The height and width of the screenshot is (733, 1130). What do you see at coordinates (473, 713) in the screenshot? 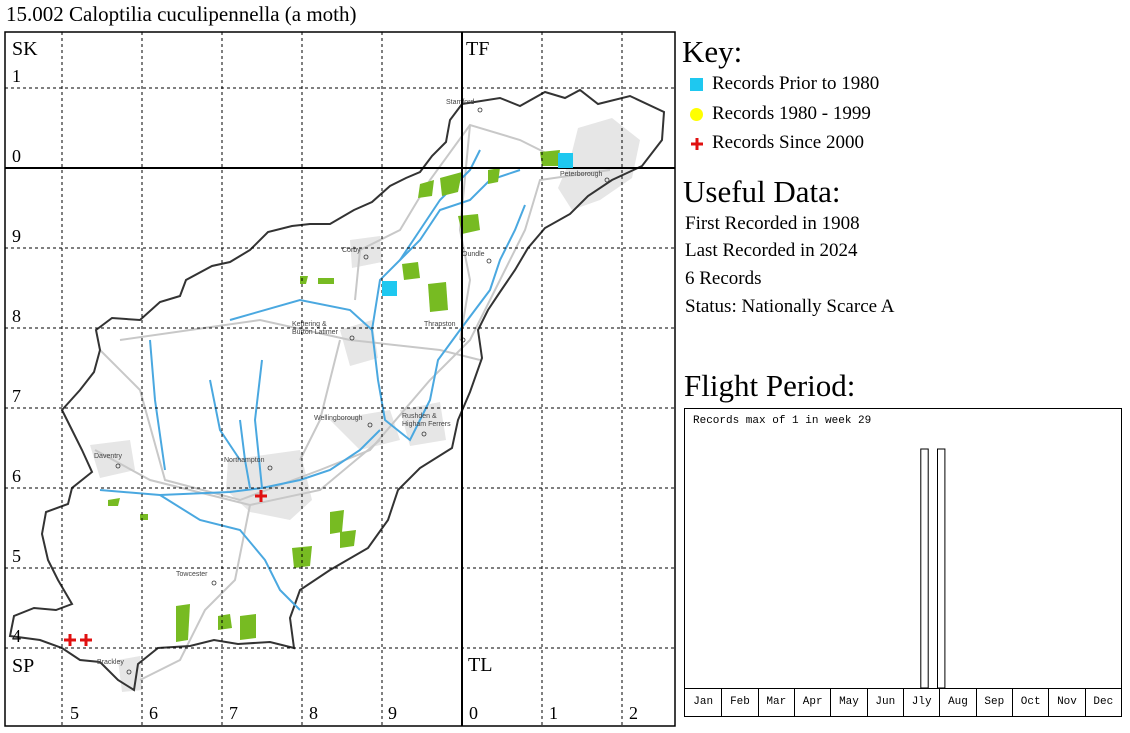
I see `bottom-axis-label: 0` at bounding box center [473, 713].